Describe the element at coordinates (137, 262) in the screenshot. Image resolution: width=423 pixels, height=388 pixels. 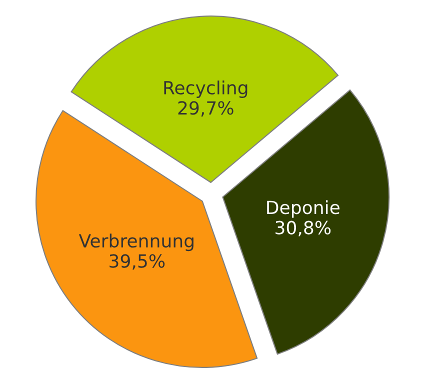
I see `data-label: 39,5%` at that location.